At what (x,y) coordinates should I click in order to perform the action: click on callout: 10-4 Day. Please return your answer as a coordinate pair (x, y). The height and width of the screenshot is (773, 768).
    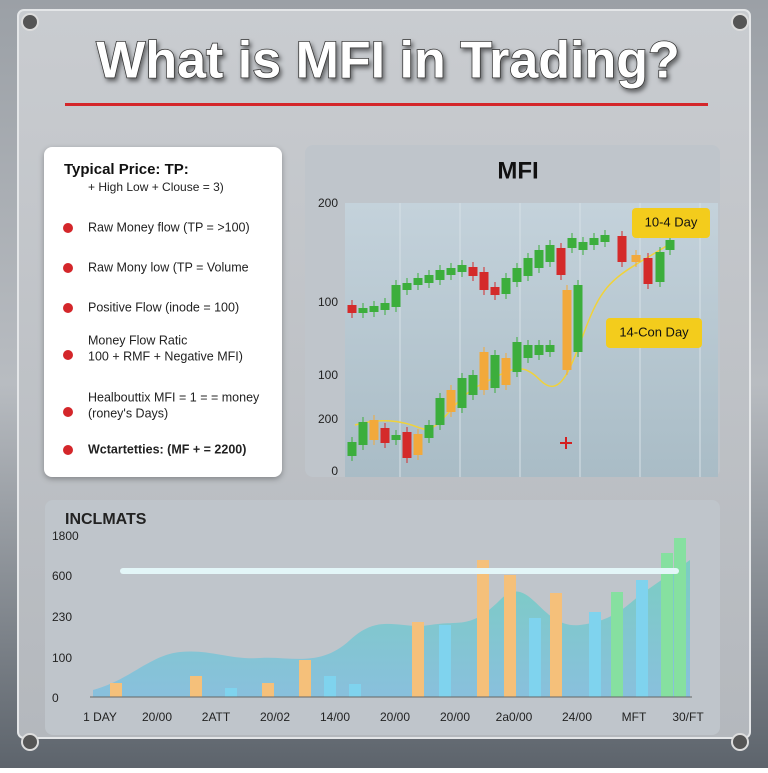
    Looking at the image, I should click on (671, 221).